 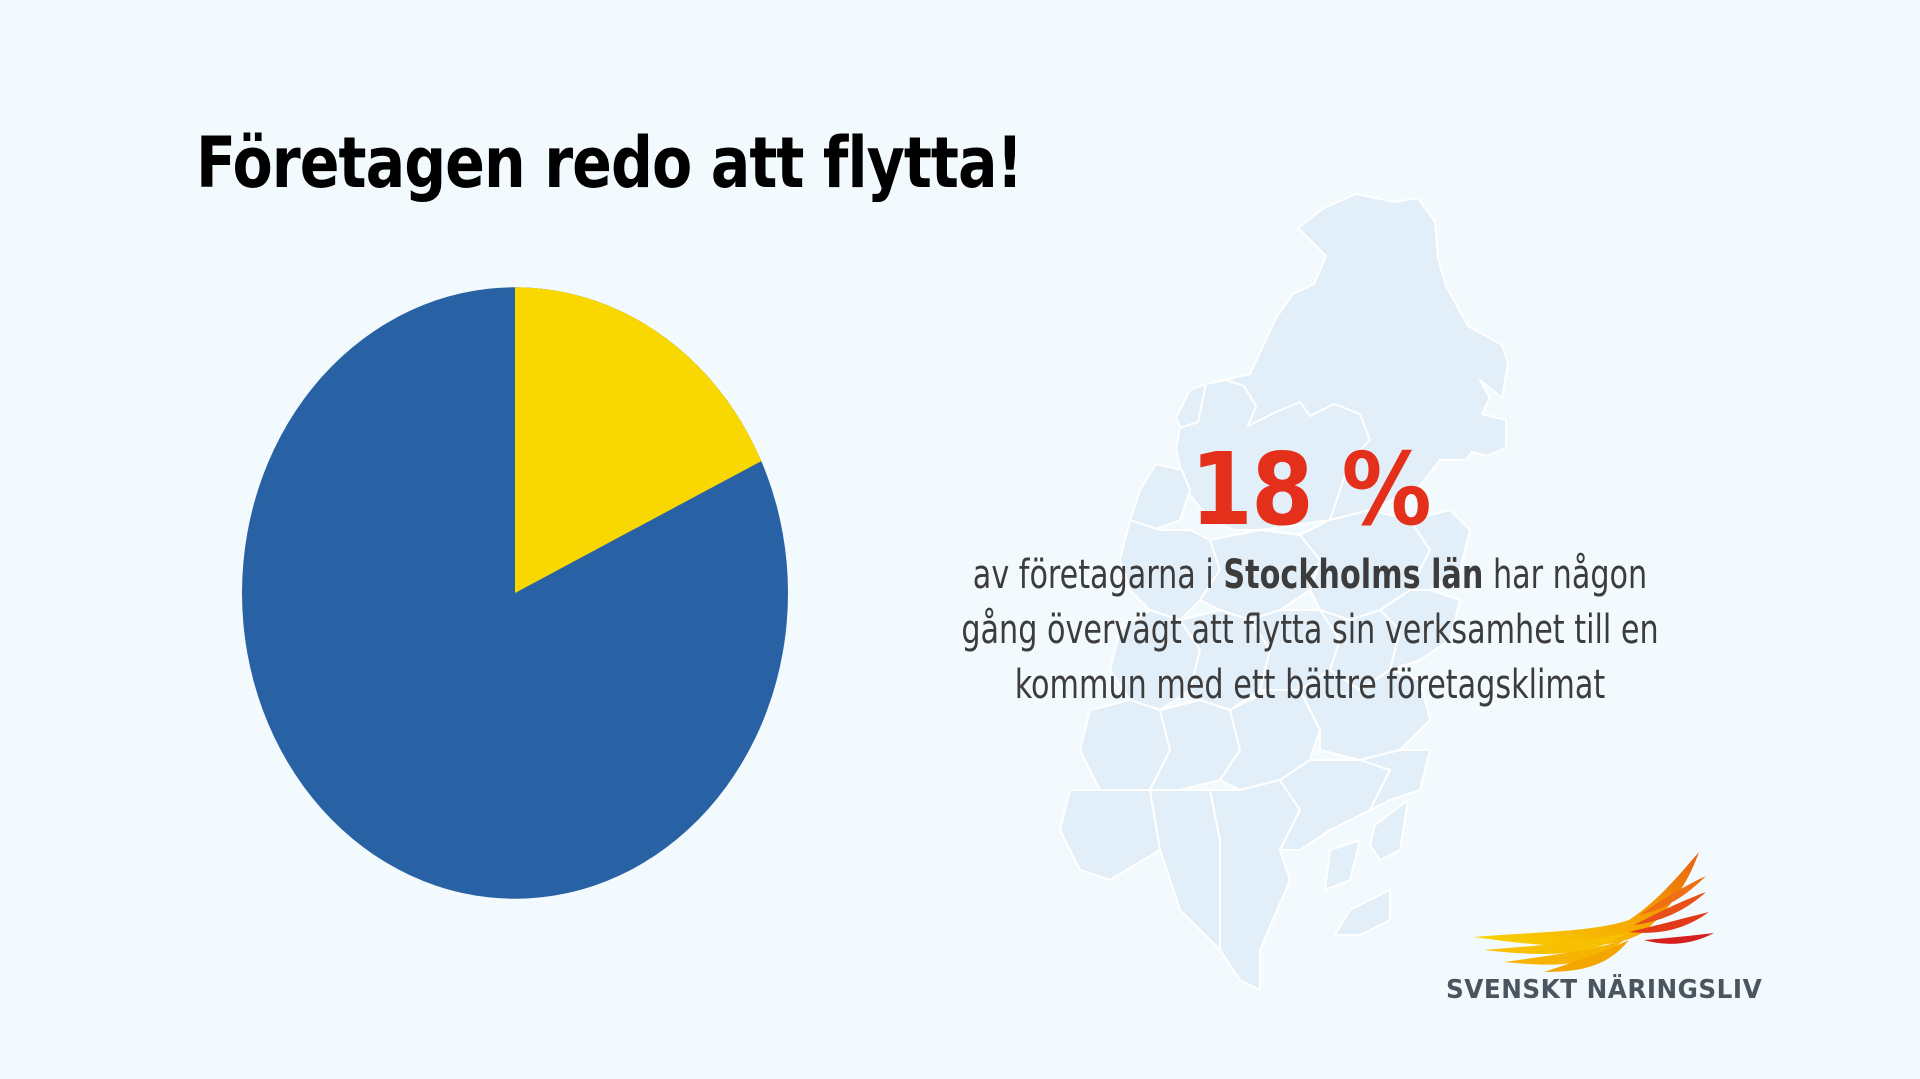 What do you see at coordinates (1604, 990) in the screenshot?
I see `logo-text: SVENSKT NÄRINGSLIV` at bounding box center [1604, 990].